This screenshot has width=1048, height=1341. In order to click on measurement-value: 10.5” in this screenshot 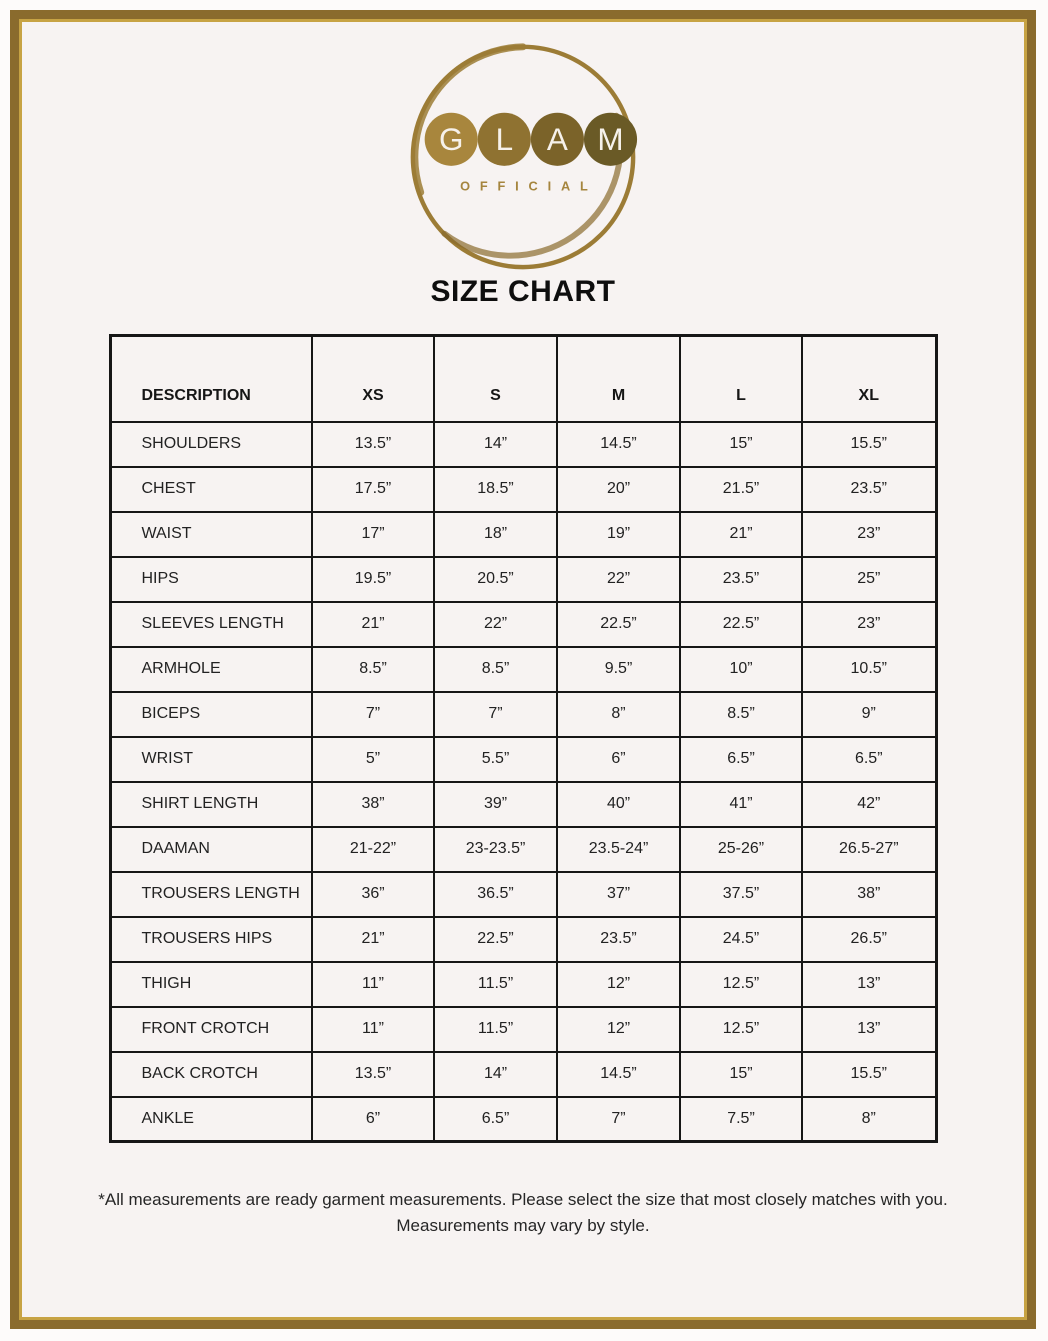, I will do `click(869, 669)`.